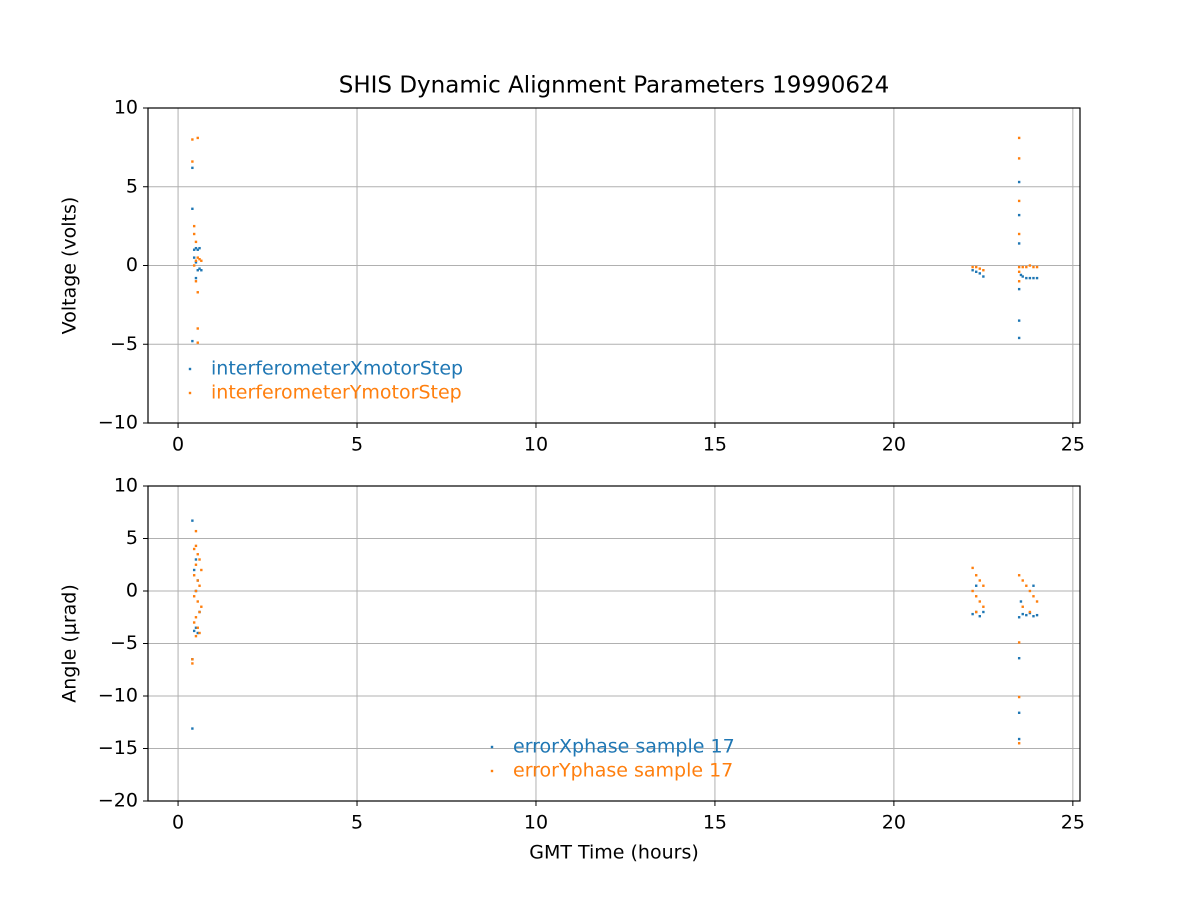 The image size is (1200, 900). I want to click on x-tick-label: 25, so click(1073, 823).